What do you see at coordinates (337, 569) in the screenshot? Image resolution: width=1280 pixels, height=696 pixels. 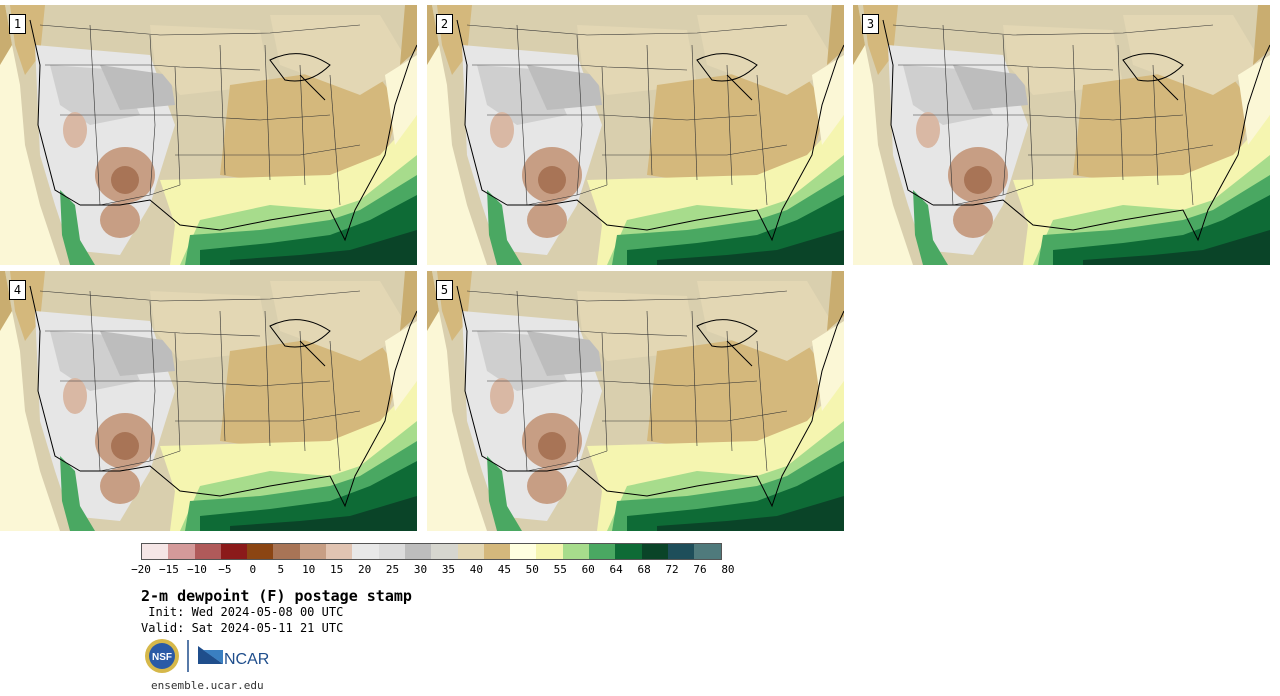 I see `colorbar-tick-label: 15` at bounding box center [337, 569].